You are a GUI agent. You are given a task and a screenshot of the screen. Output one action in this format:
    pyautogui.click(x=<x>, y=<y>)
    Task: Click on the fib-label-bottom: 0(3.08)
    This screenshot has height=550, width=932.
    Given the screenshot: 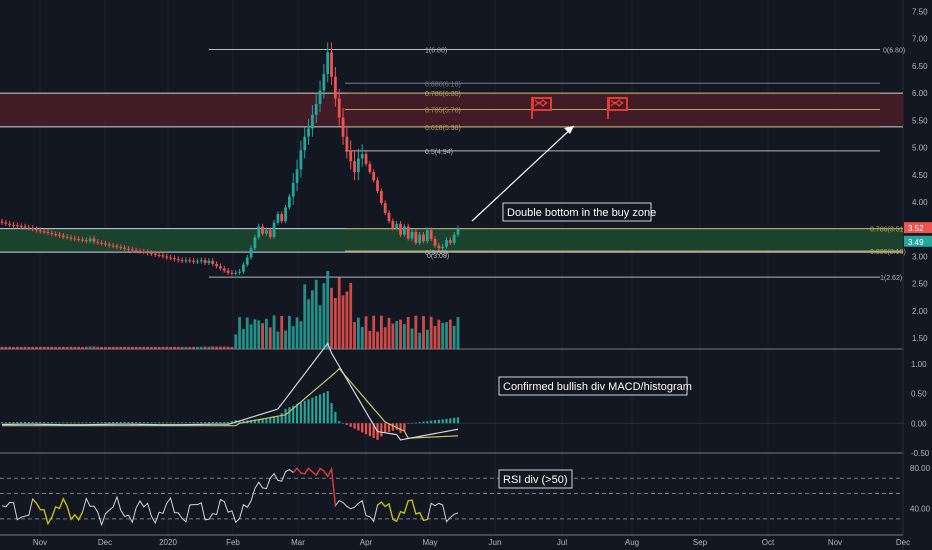 What is the action you would take?
    pyautogui.click(x=438, y=256)
    